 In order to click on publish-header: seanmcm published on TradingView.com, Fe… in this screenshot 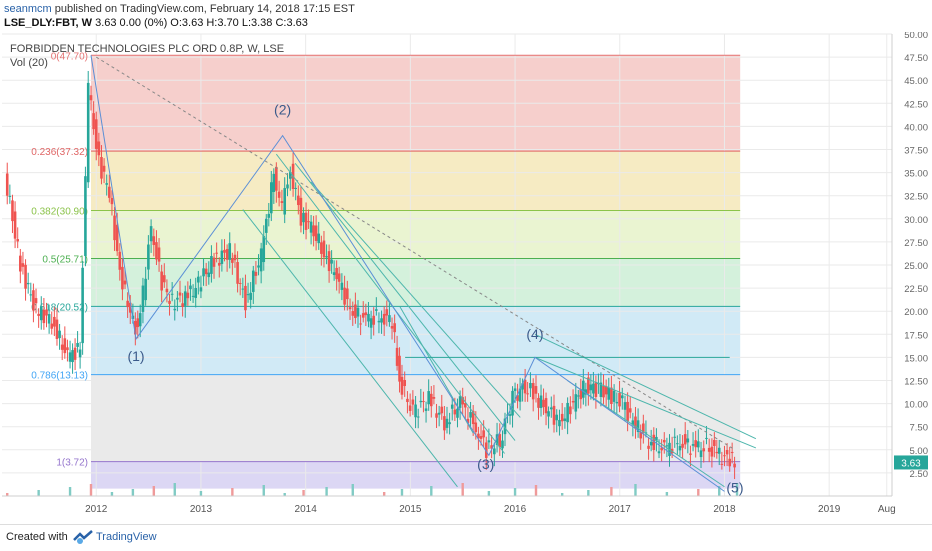, I will do `click(179, 9)`.